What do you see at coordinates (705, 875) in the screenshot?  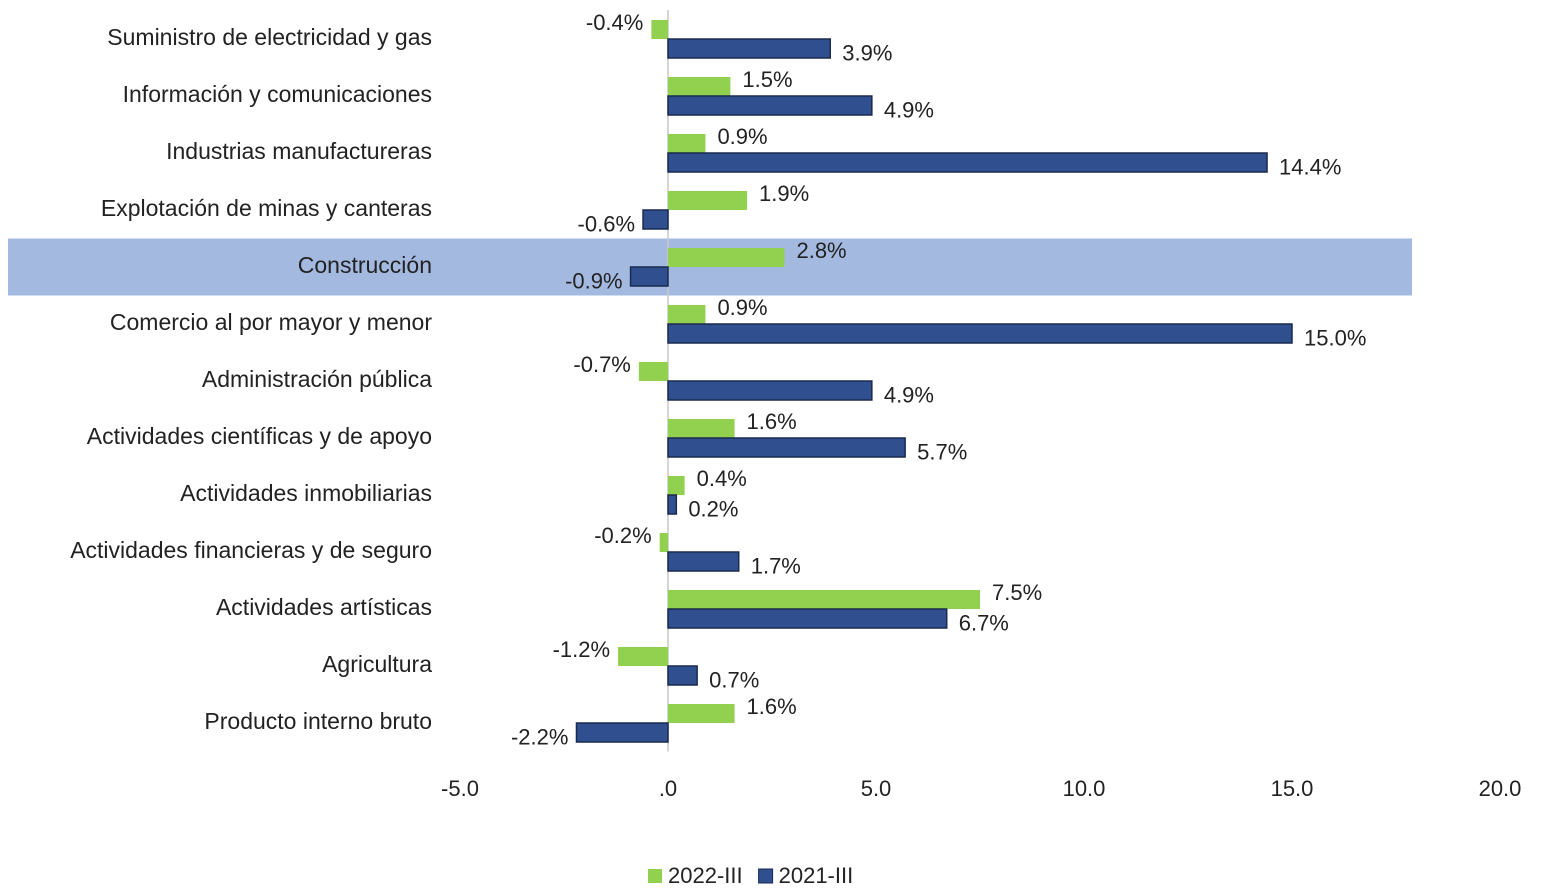 I see `legend-label: 2022-III` at bounding box center [705, 875].